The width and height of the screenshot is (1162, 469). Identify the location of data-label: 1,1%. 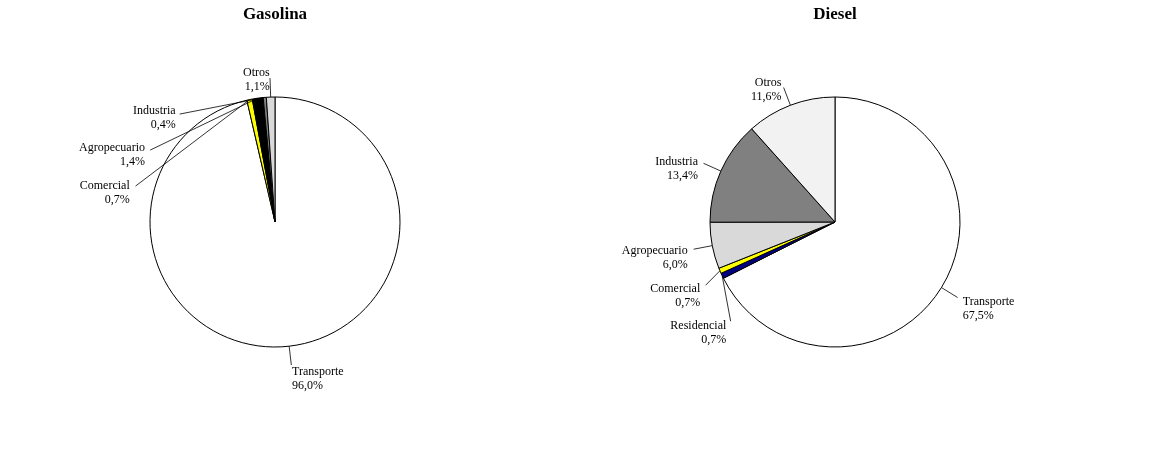
(257, 86).